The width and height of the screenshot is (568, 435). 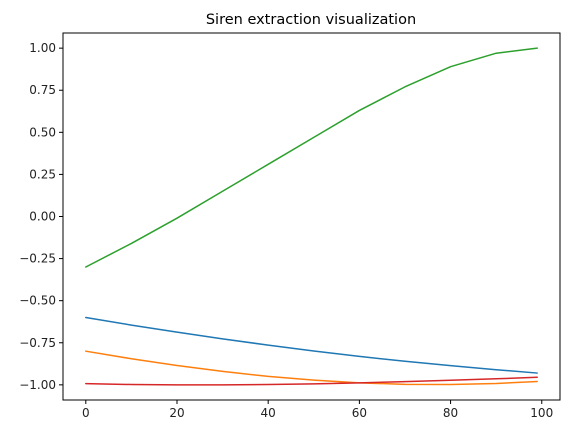 I want to click on x-tick-label: 40, so click(x=268, y=413).